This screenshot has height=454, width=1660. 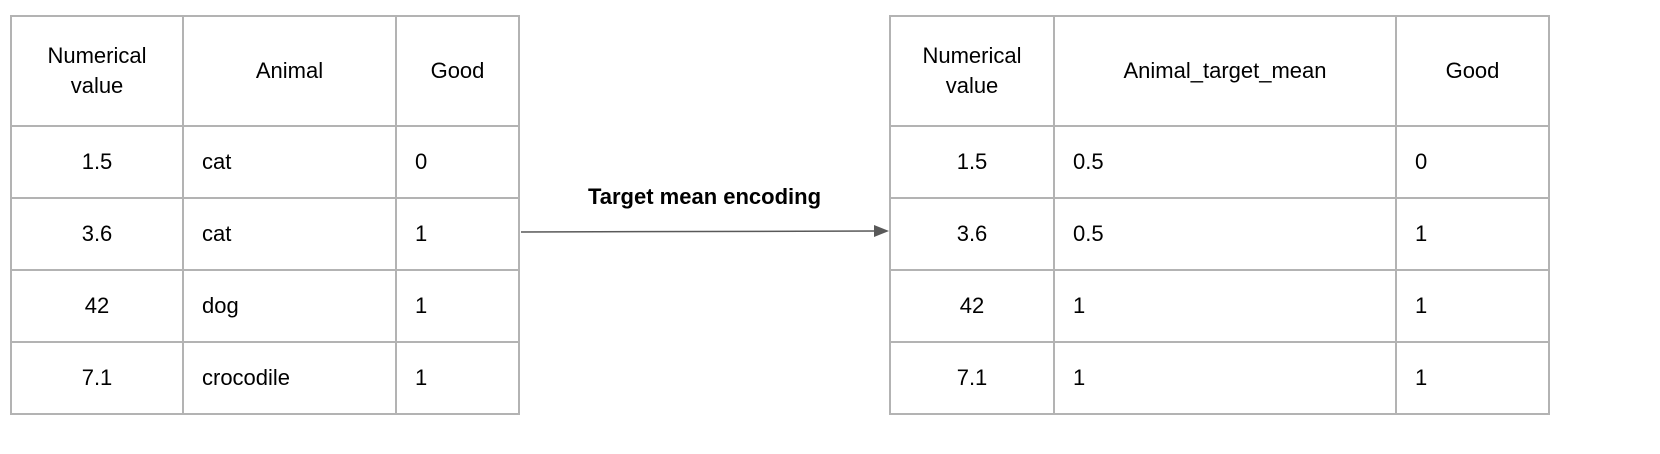 What do you see at coordinates (881, 231) in the screenshot?
I see `arrow-head-icon` at bounding box center [881, 231].